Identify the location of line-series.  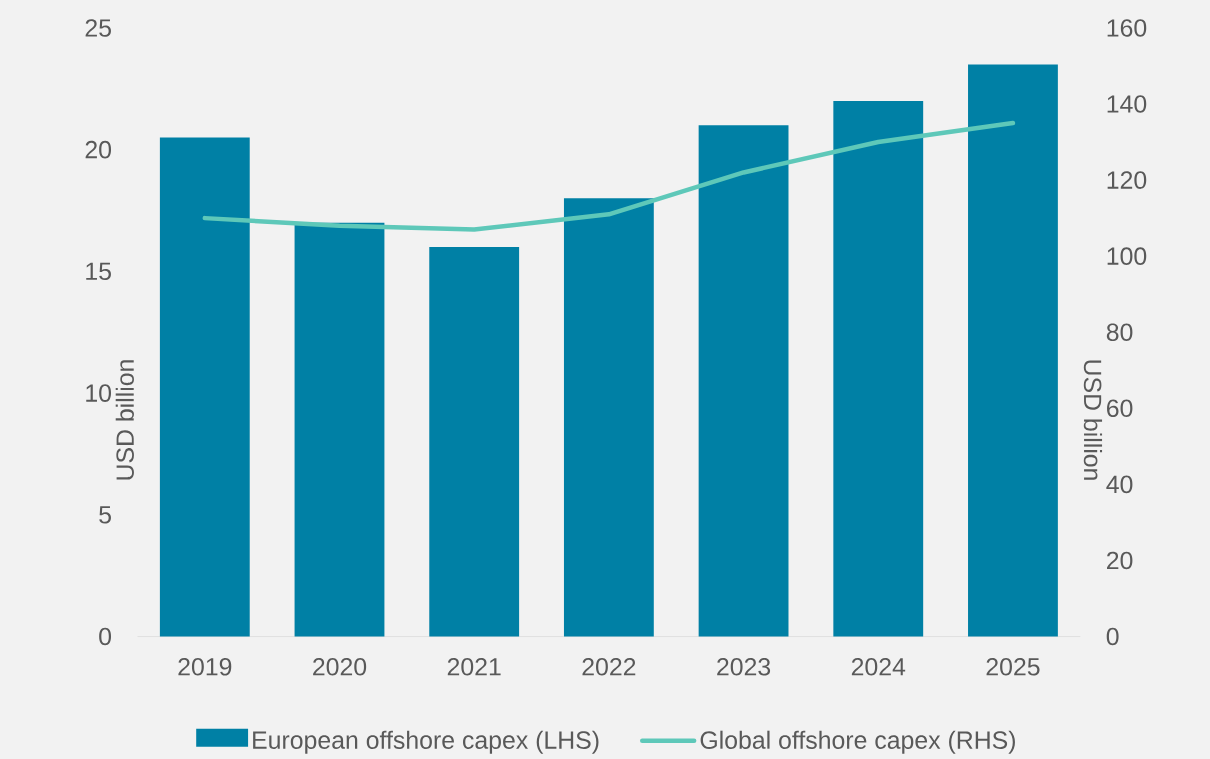
(609, 176).